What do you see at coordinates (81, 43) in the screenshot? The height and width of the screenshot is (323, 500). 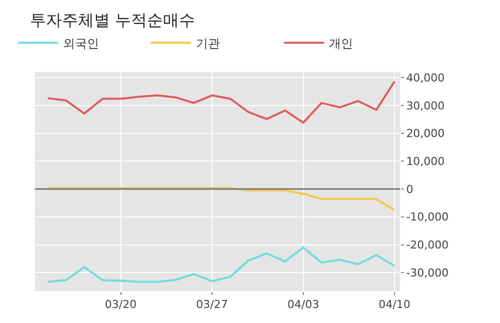 I see `legend-label: 외국인` at bounding box center [81, 43].